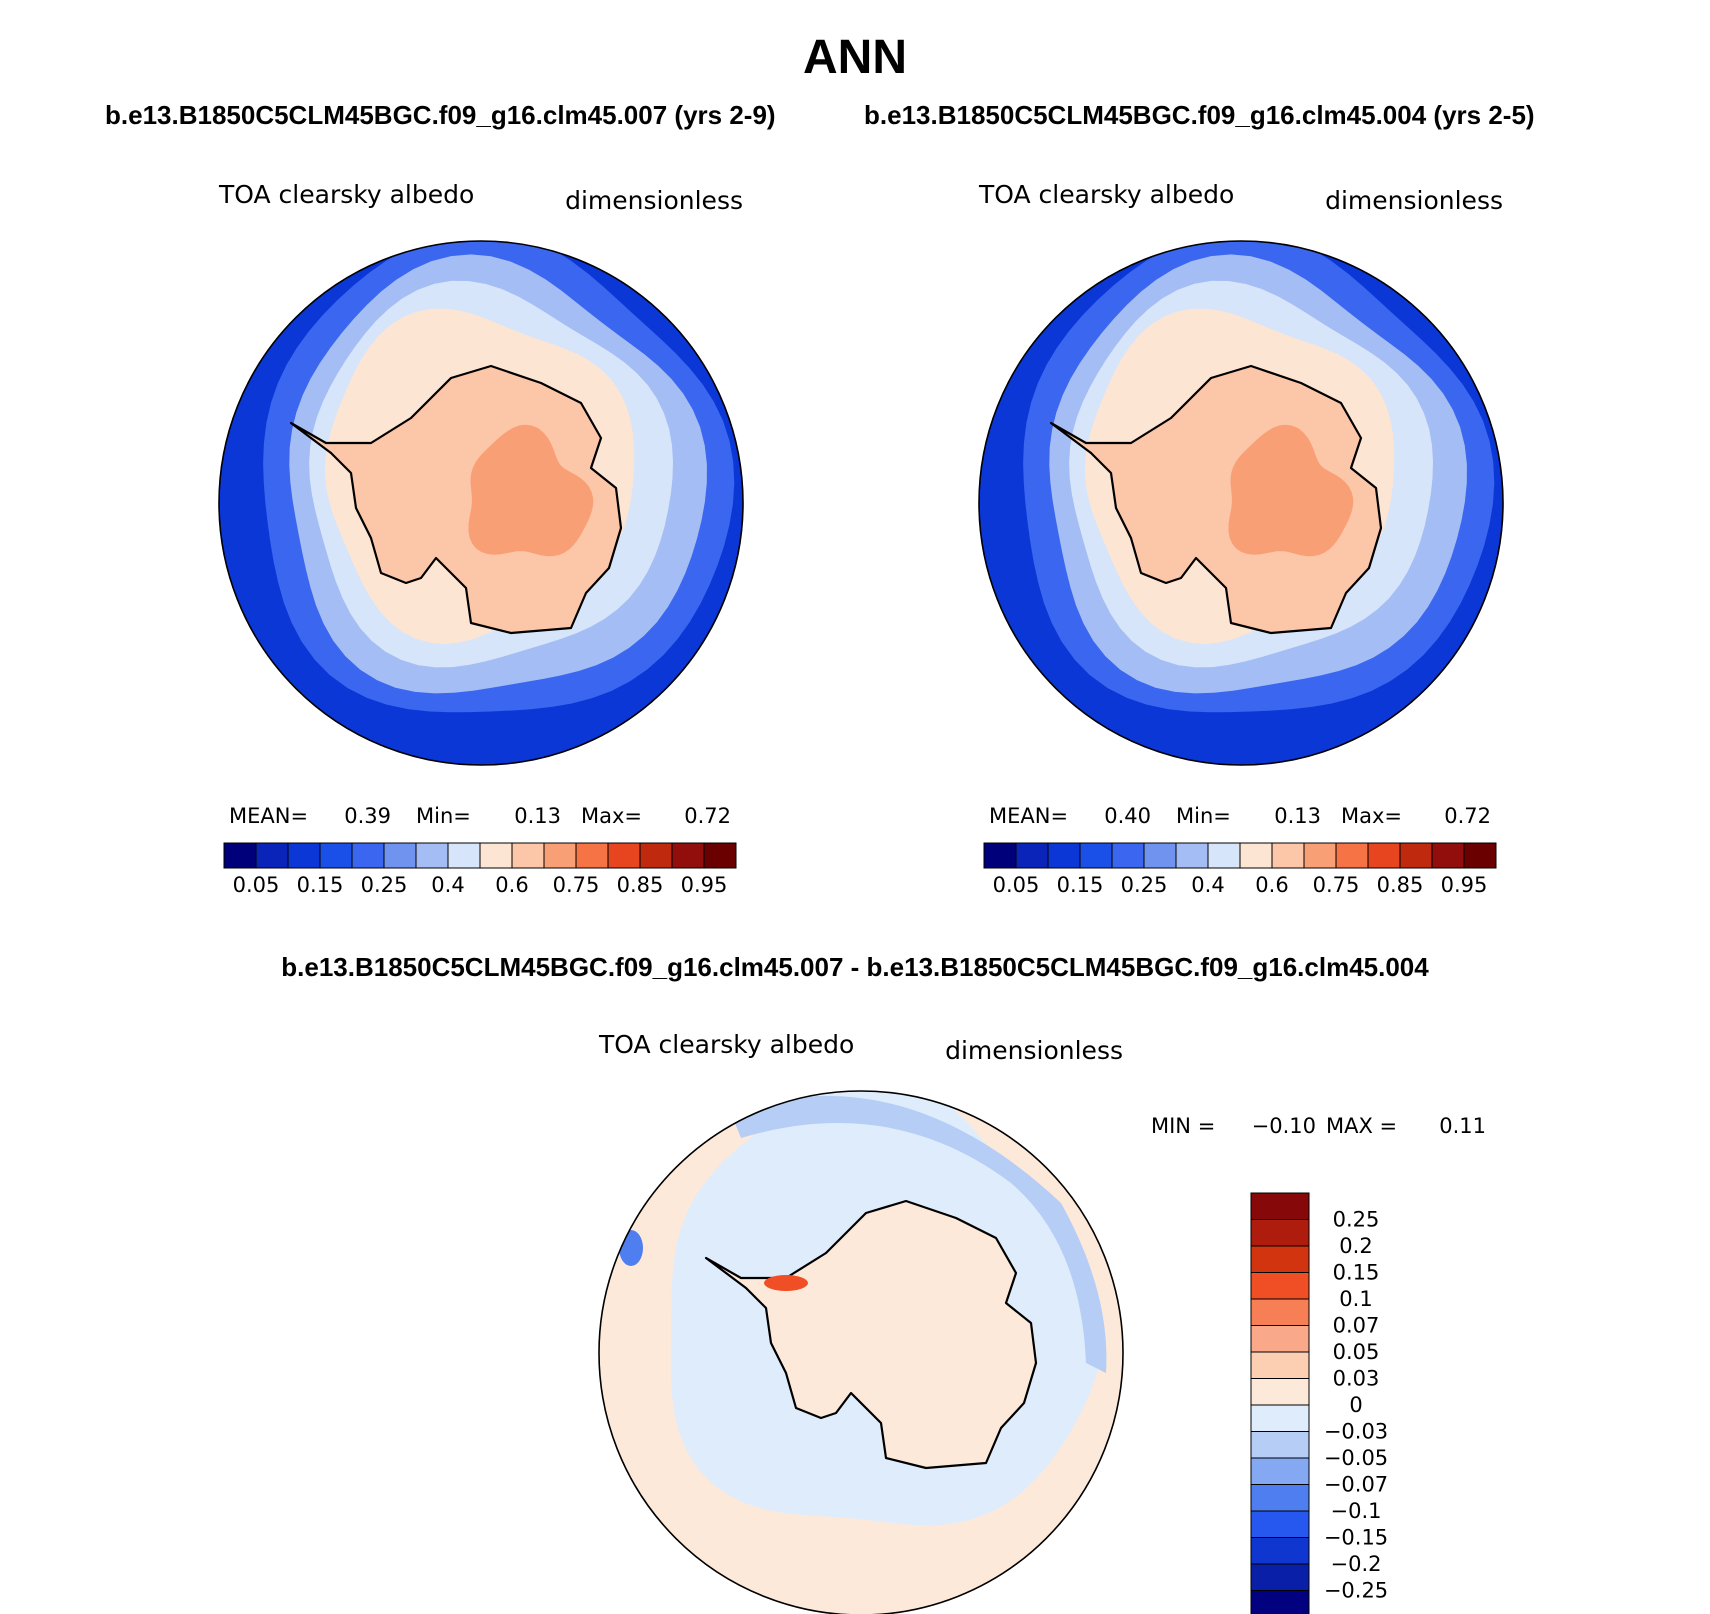 Image resolution: width=1710 pixels, height=1614 pixels. I want to click on colorbar-tick-label: 0.03, so click(1356, 1379).